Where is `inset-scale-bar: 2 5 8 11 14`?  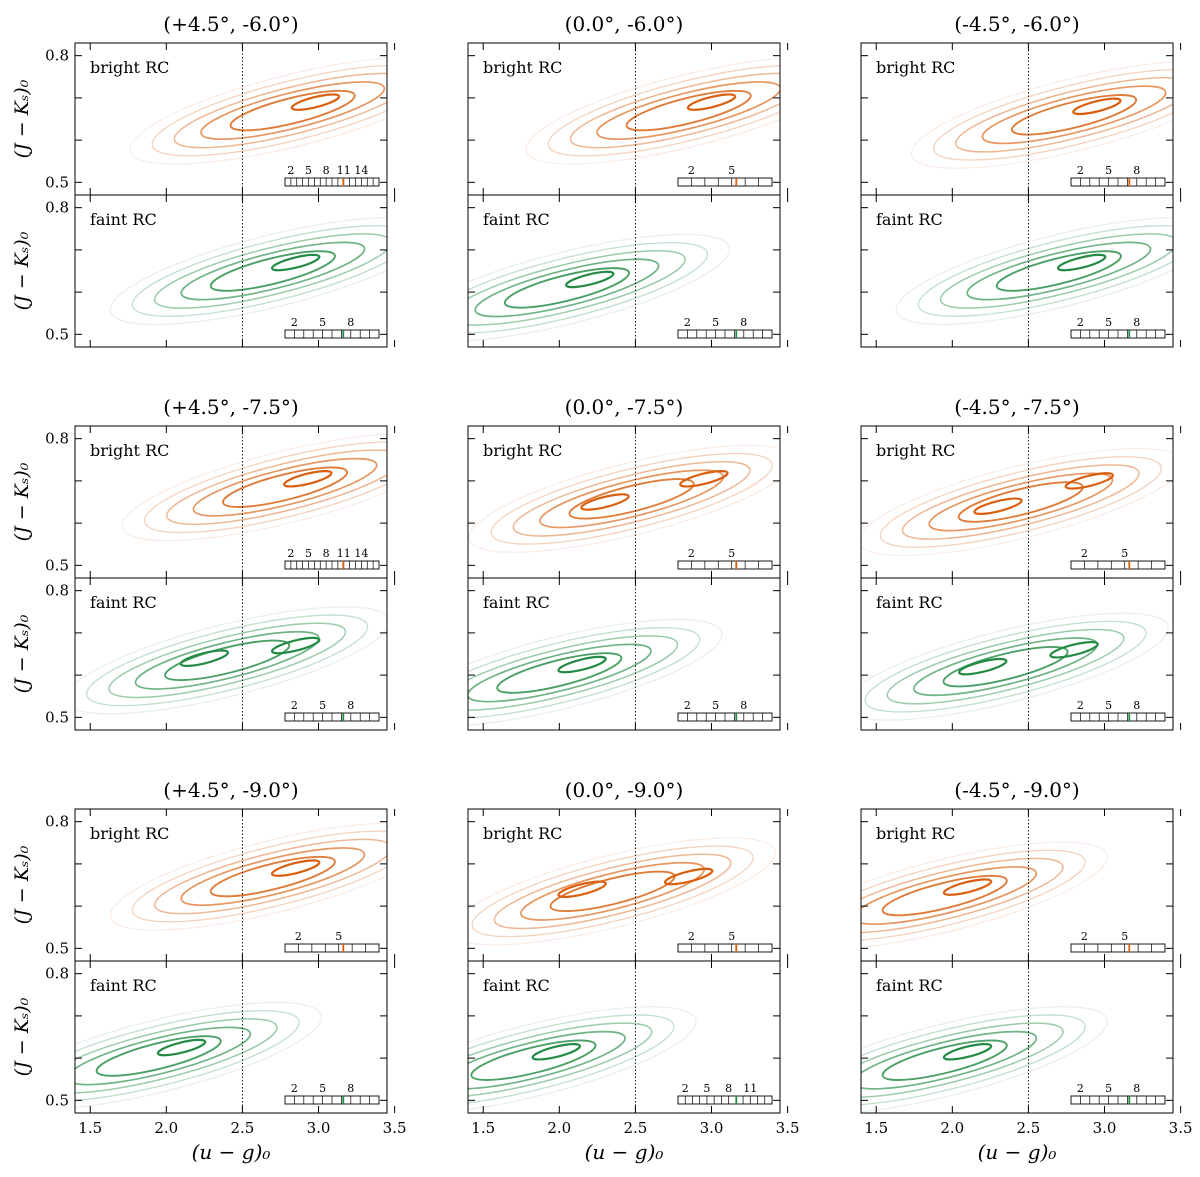
inset-scale-bar: 2 5 8 11 14 is located at coordinates (332, 558).